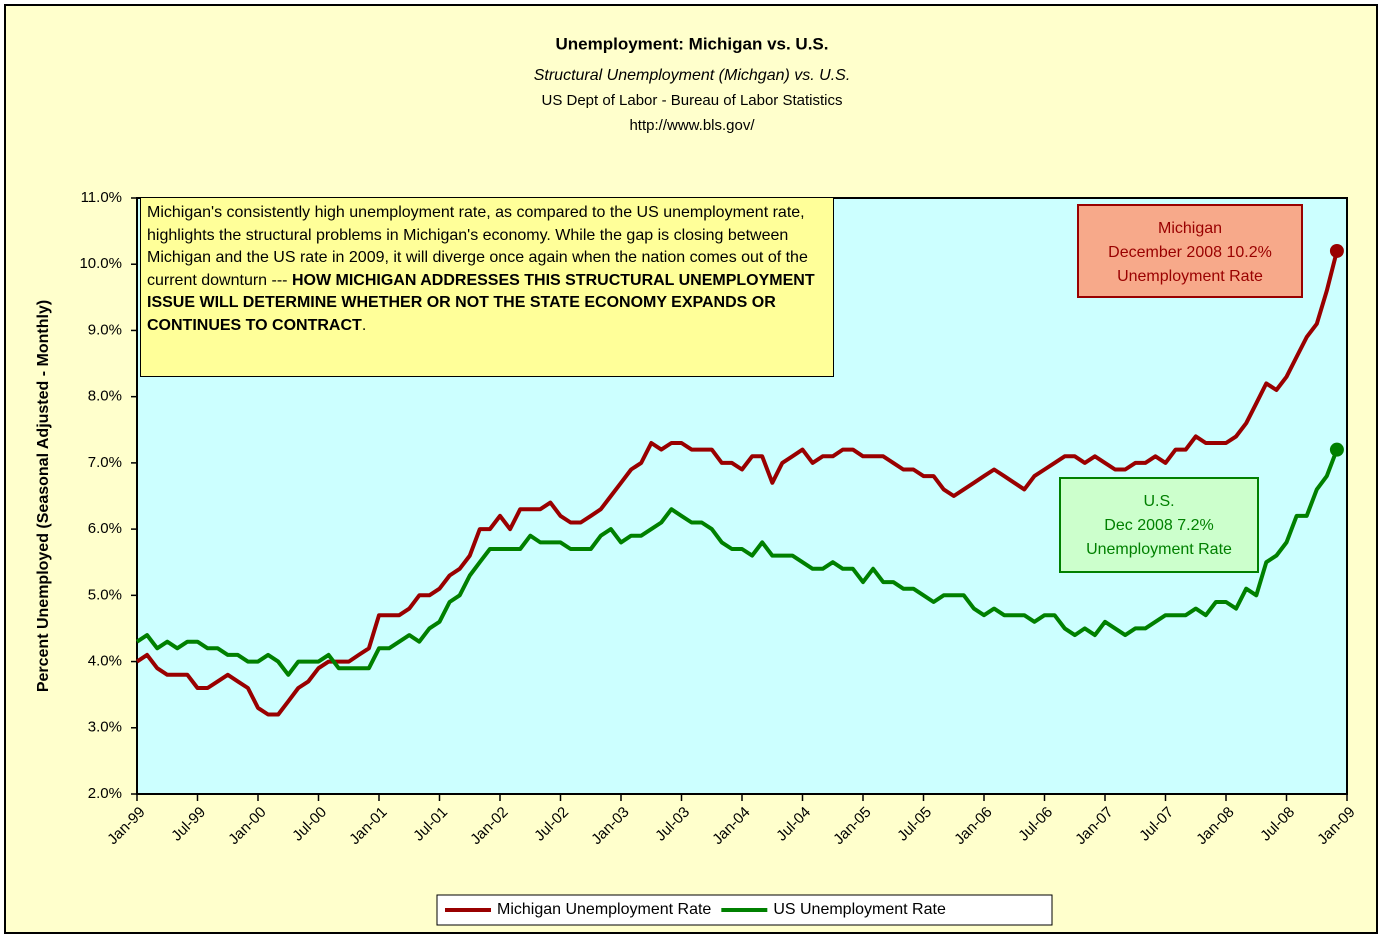  I want to click on y-tick-label: 7.0%, so click(105, 462).